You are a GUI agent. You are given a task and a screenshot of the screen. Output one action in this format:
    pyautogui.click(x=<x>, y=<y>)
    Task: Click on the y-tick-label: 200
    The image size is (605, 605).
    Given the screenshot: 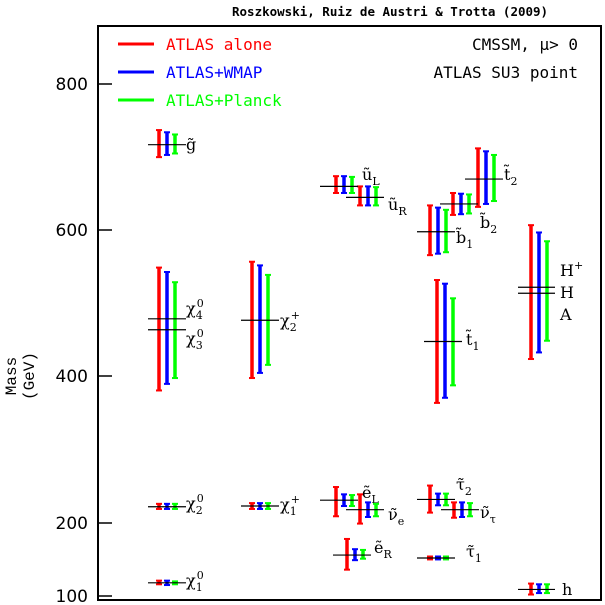 What is the action you would take?
    pyautogui.click(x=72, y=524)
    